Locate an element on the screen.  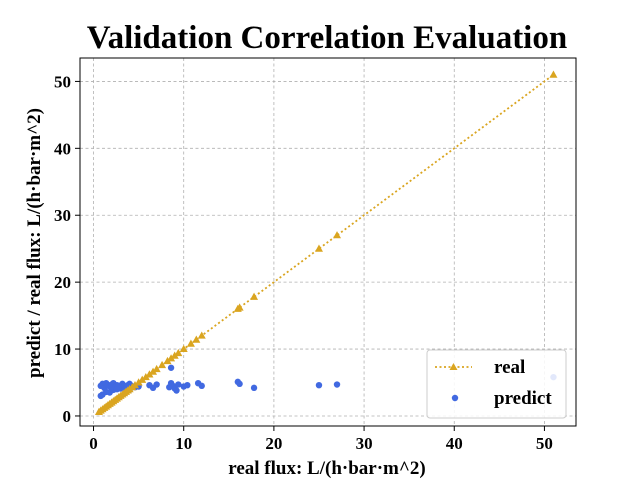
legend-real-label: real is located at coordinates (509, 367).